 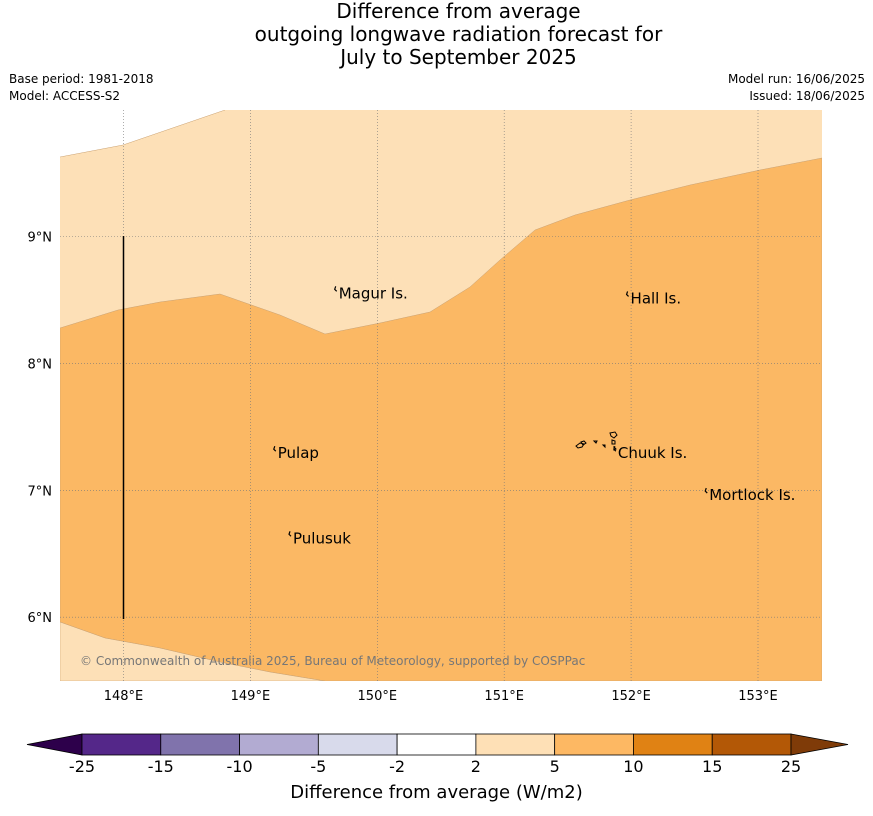 I want to click on x-tick-label: 152°E, so click(x=631, y=696).